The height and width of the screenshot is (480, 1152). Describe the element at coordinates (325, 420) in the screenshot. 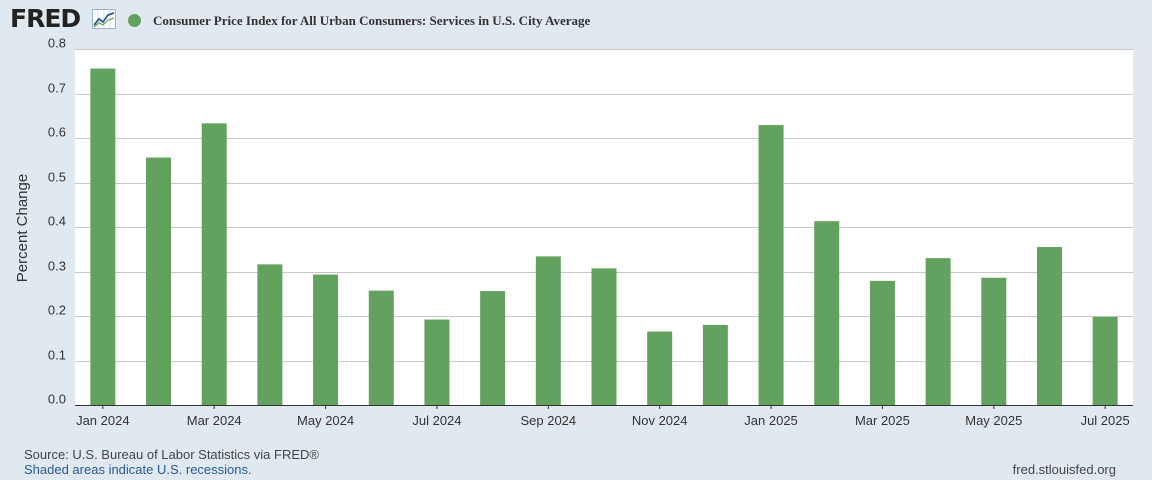

I see `x-tick-label: May 2024` at that location.